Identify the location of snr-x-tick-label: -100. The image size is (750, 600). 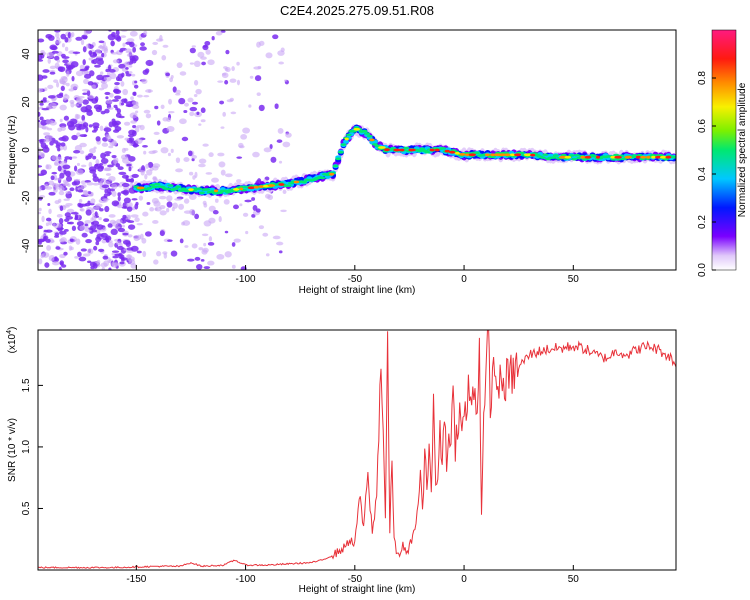
(246, 579).